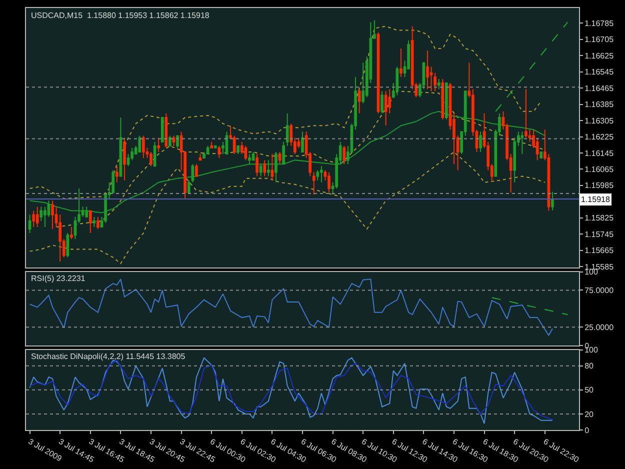 The image size is (625, 469). What do you see at coordinates (58, 278) in the screenshot?
I see `chart-title: RSI(5) 23.2231` at bounding box center [58, 278].